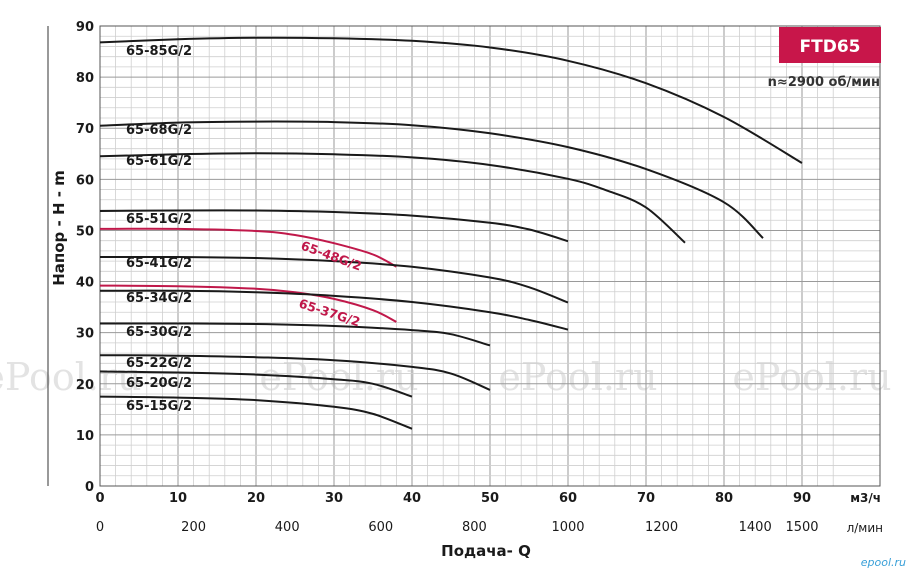 This screenshot has width=919, height=570. Describe the element at coordinates (883, 562) in the screenshot. I see `site-logo: epool.ru` at that location.